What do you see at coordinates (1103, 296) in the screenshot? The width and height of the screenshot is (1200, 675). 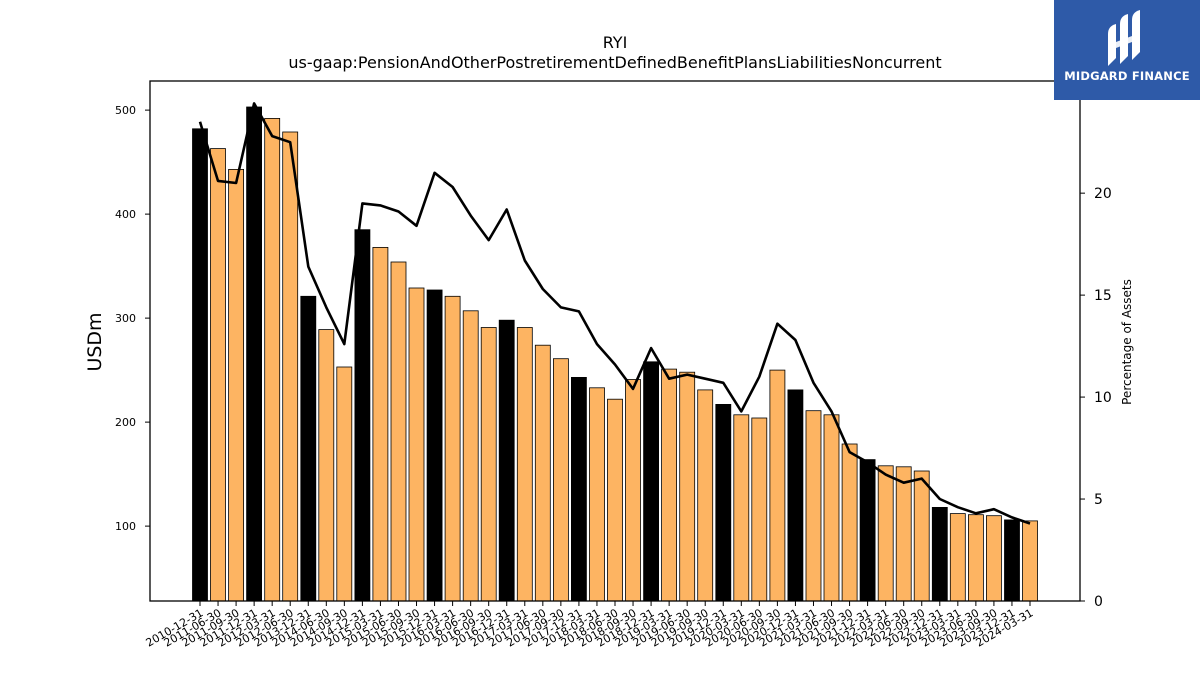 I see `y2-tick-label: 15` at bounding box center [1103, 296].